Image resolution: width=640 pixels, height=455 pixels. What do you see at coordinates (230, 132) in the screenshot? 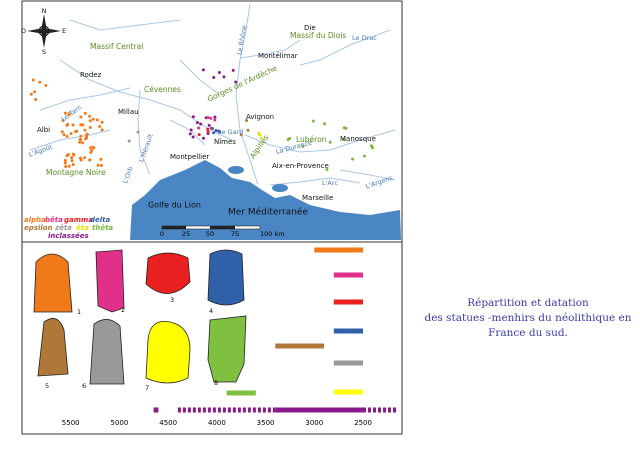
I see `place-label: Le Gard` at bounding box center [230, 132].